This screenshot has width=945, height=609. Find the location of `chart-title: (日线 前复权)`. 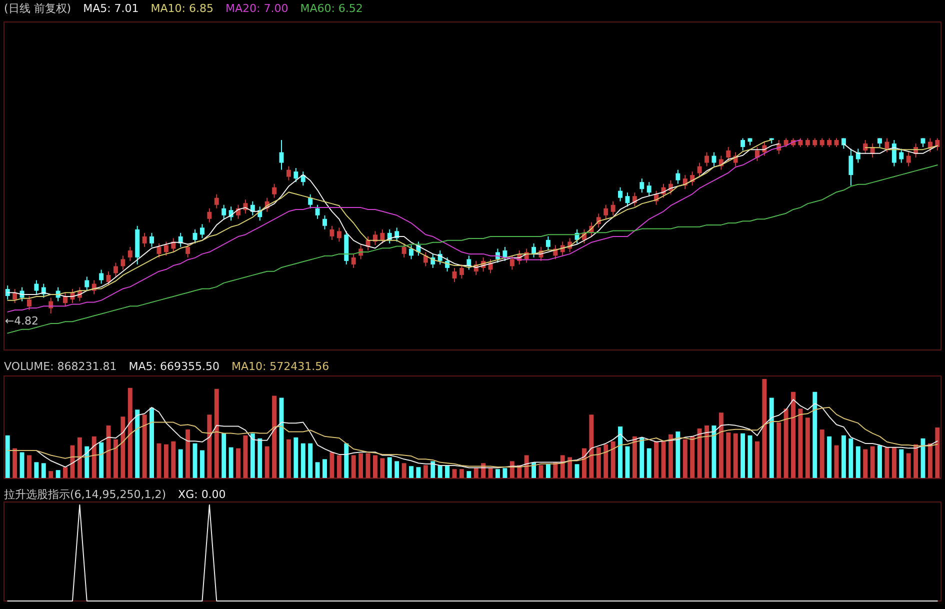

chart-title: (日线 前复权) is located at coordinates (38, 8).